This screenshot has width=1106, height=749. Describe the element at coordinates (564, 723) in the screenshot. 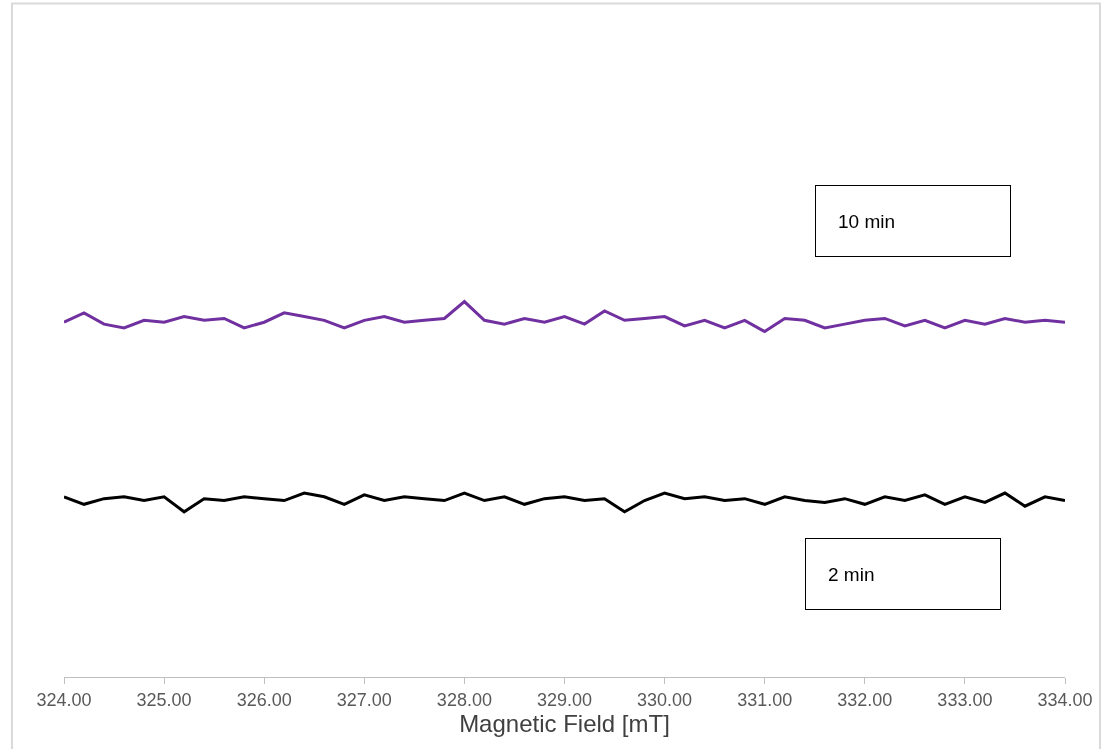

I see `x-axis-title: Magnetic Field [mT]` at that location.